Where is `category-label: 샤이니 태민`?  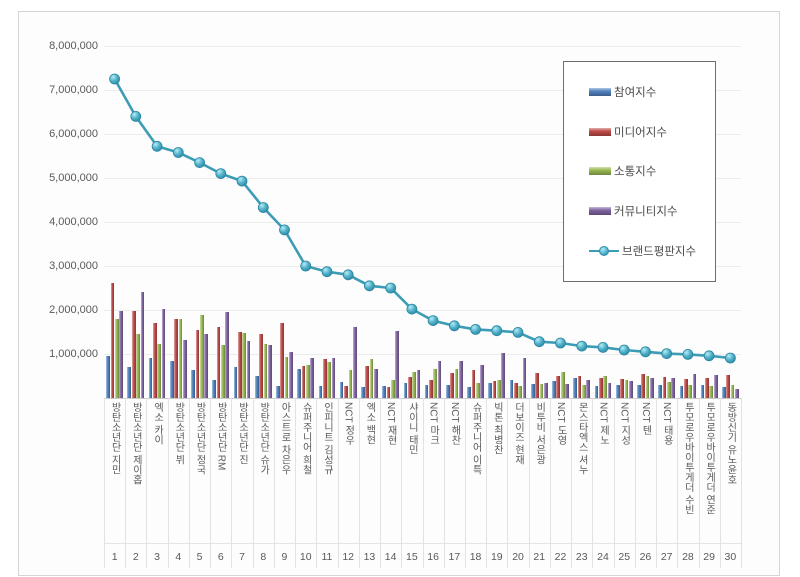
category-label: 샤이니 태민 is located at coordinates (411, 471).